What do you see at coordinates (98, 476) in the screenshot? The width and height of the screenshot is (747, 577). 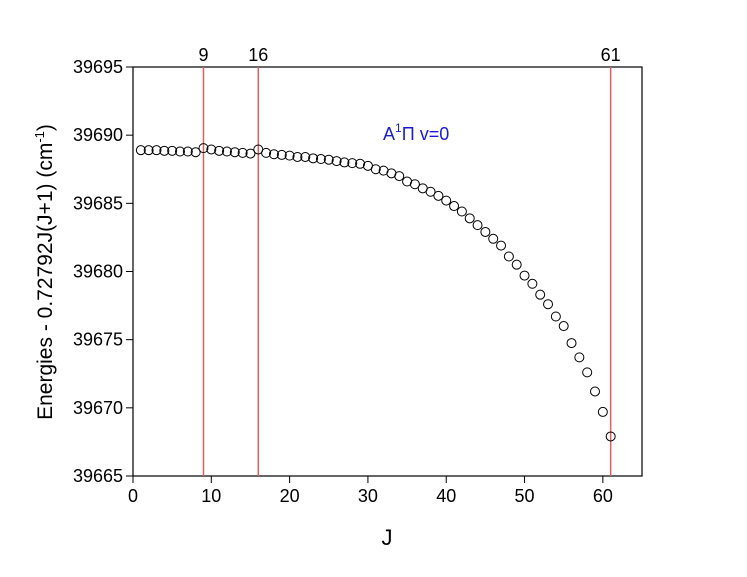 I see `y-tick-label: 39665` at bounding box center [98, 476].